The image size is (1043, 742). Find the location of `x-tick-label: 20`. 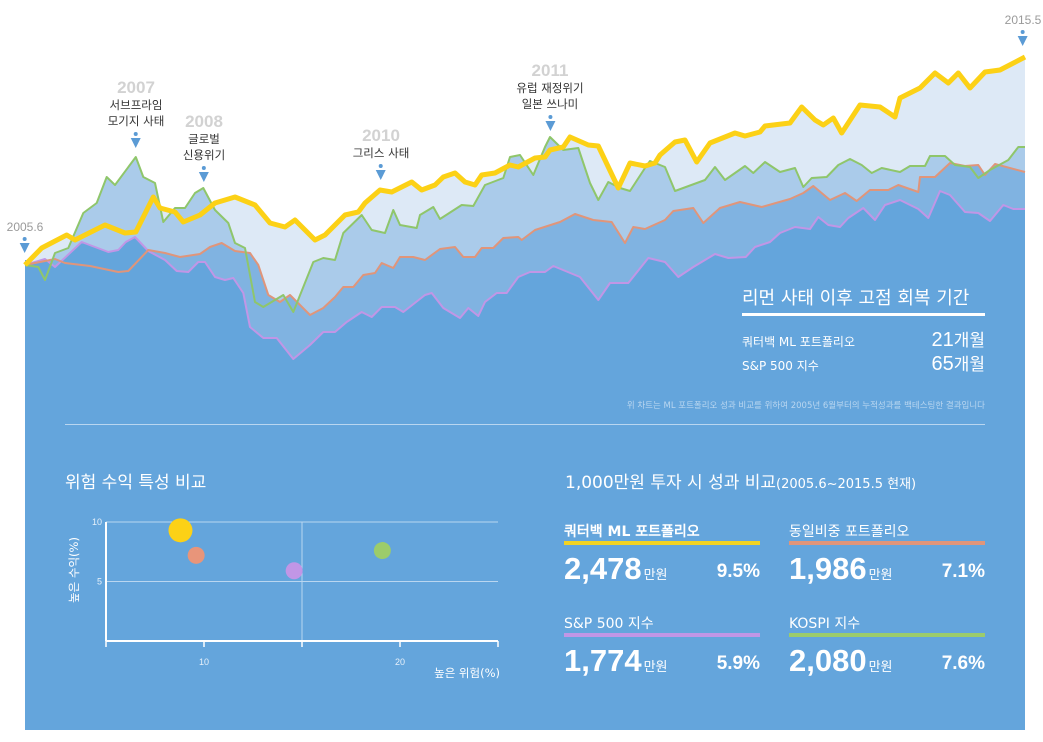

x-tick-label: 20 is located at coordinates (400, 662).